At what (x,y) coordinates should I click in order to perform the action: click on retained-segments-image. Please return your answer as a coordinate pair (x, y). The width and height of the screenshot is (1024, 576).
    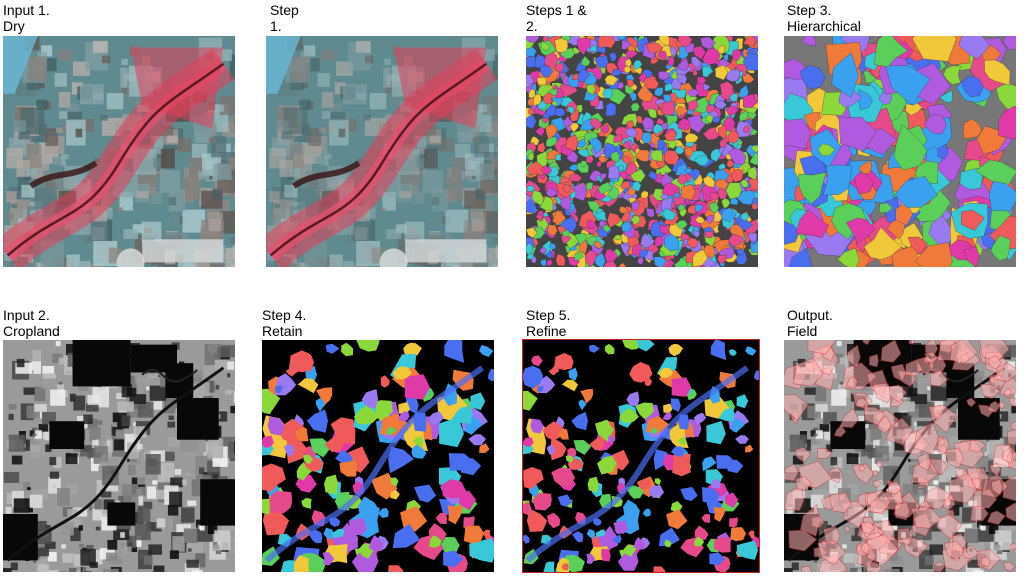
    Looking at the image, I should click on (378, 456).